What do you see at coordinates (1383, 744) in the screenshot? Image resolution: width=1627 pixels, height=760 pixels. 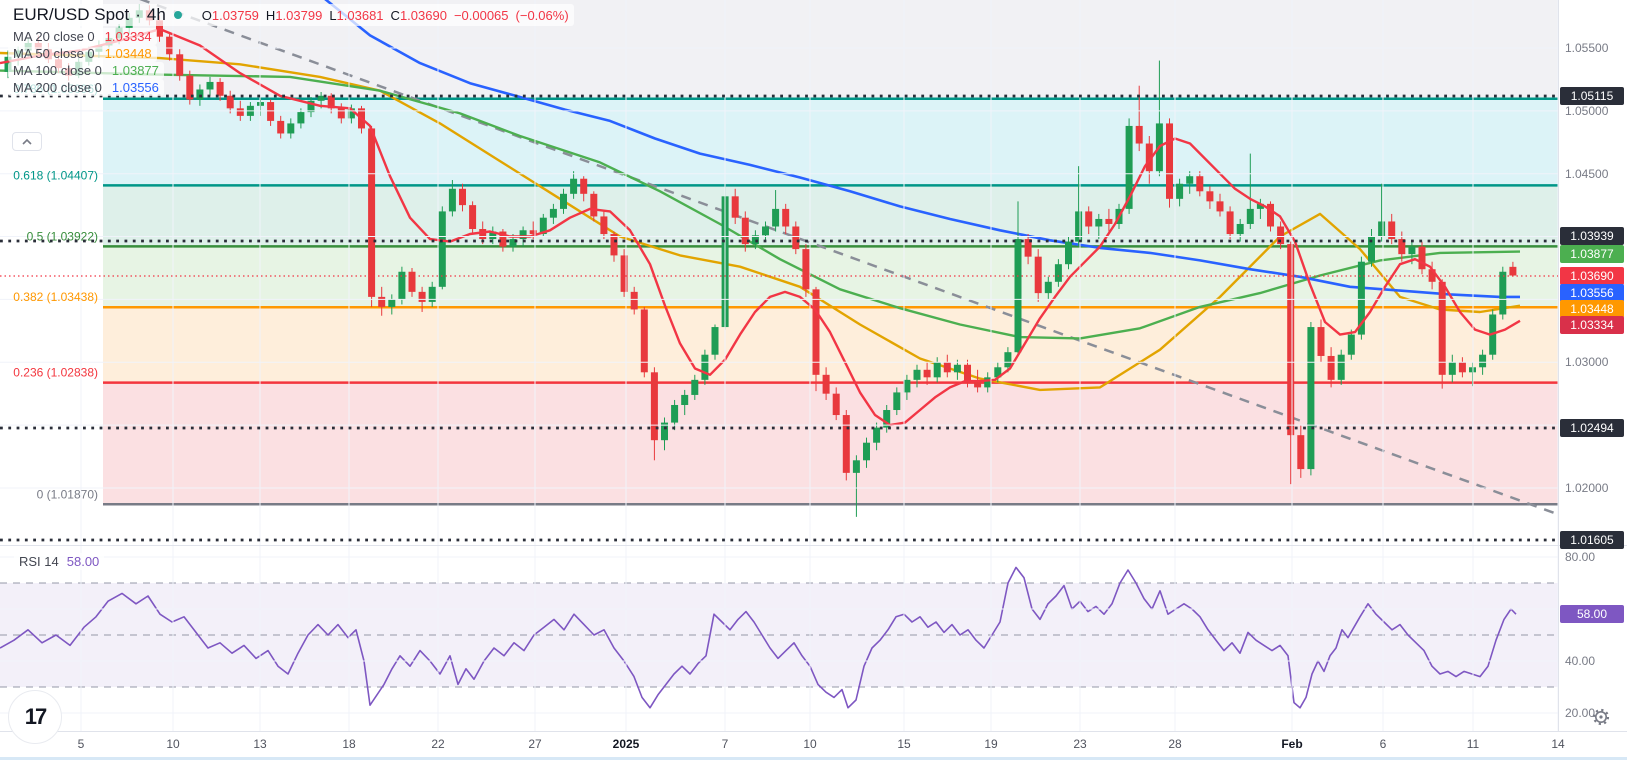 I see `time-axis-label: 6` at bounding box center [1383, 744].